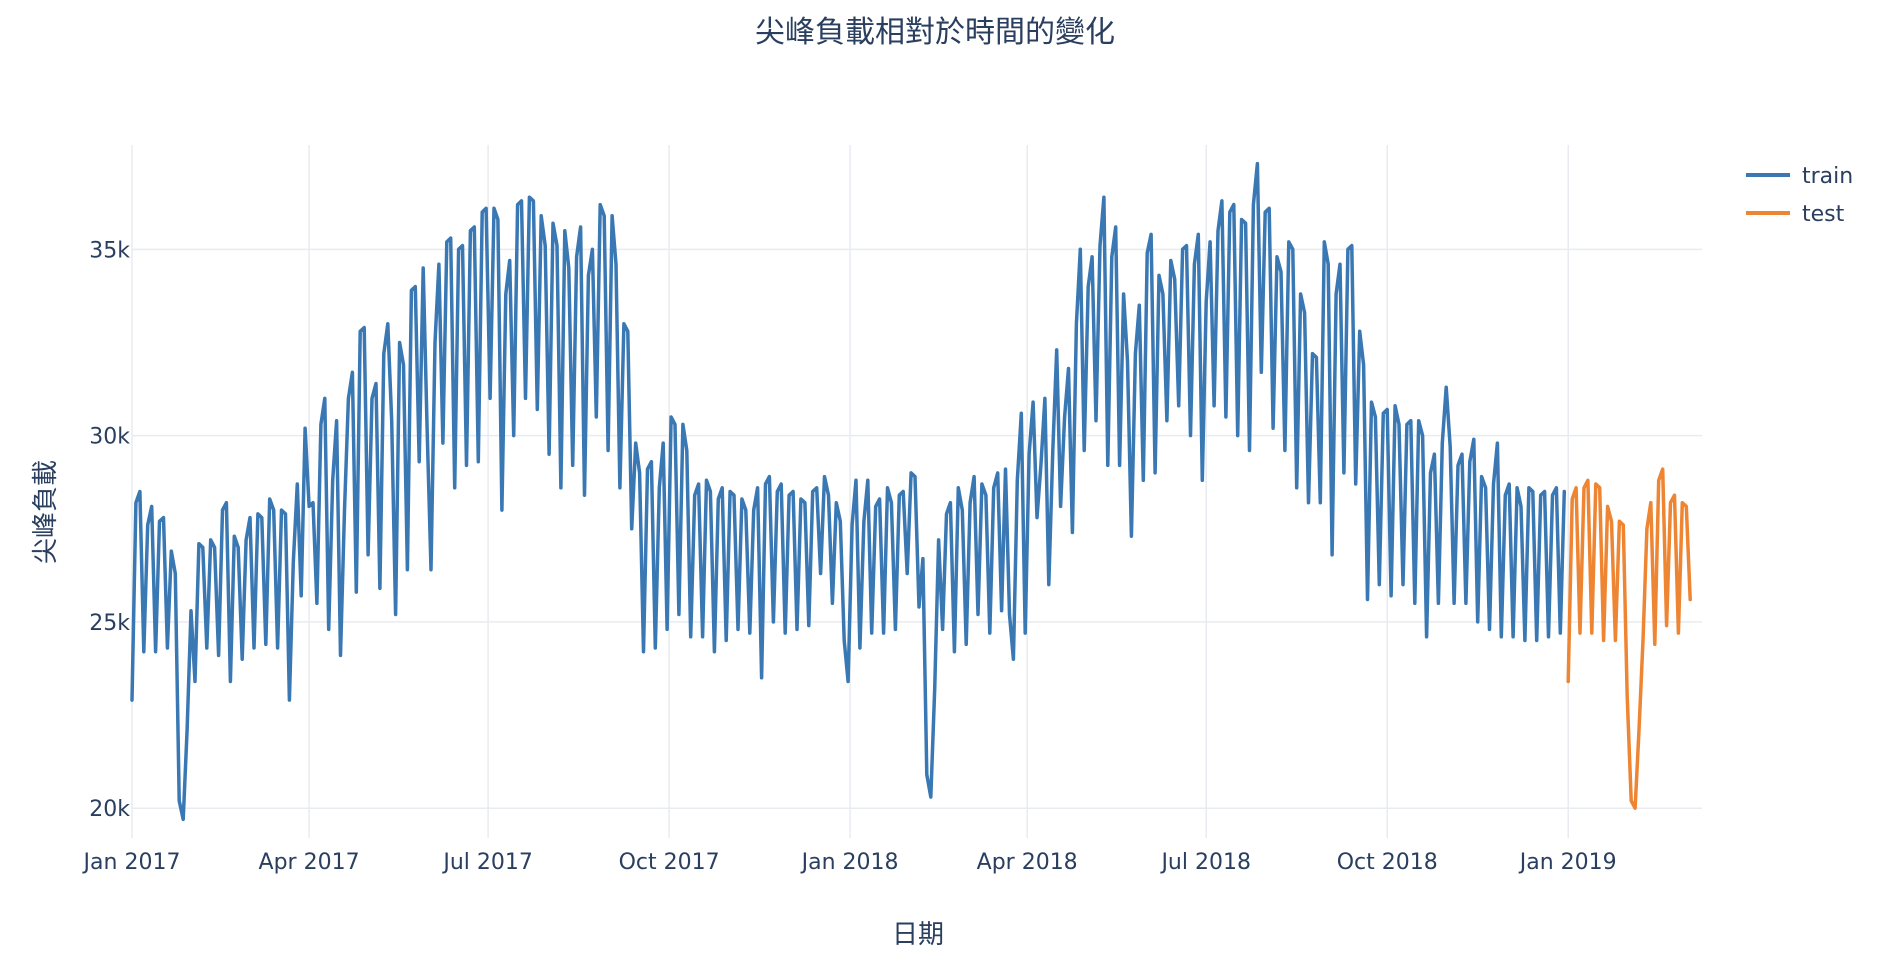  I want to click on x-tick-label: Apr 2017, so click(309, 862).